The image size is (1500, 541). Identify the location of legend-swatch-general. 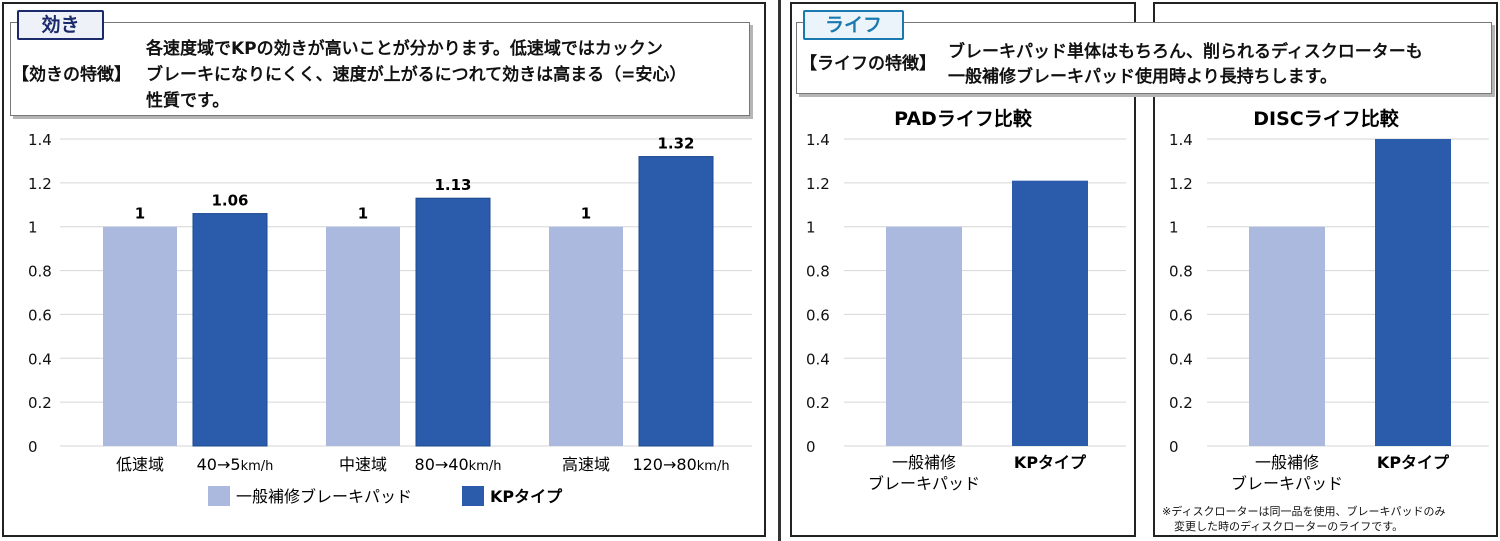
(219, 496).